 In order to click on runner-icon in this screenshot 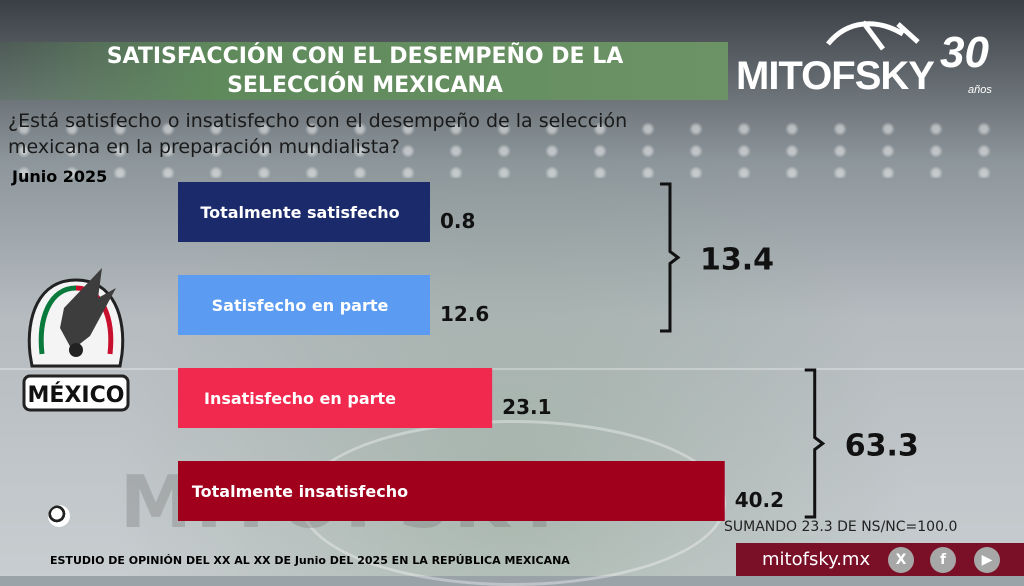, I will do `click(873, 35)`.